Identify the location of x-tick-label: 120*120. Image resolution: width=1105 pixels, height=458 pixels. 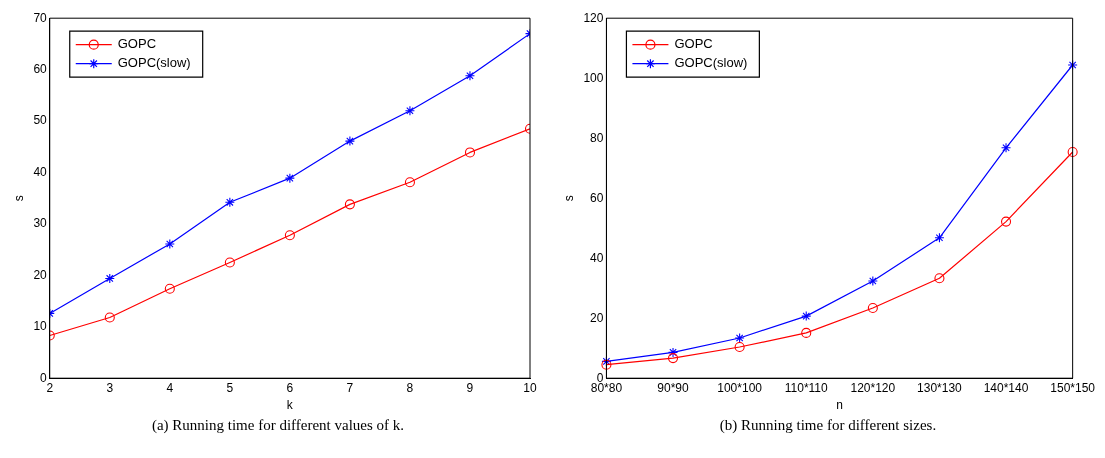
(873, 387).